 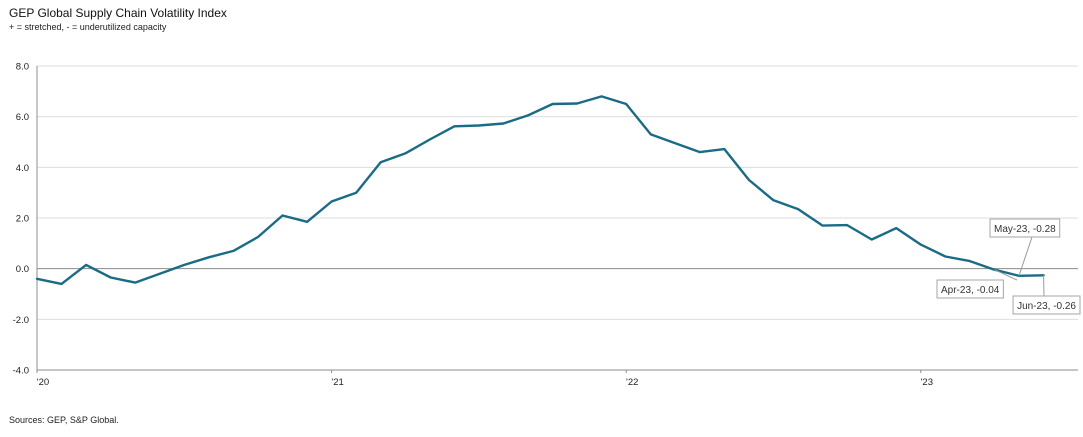 I want to click on annotations: May-23, -0.28 Apr-23, -0.04 Jun-23, -0.26, so click(x=1008, y=266).